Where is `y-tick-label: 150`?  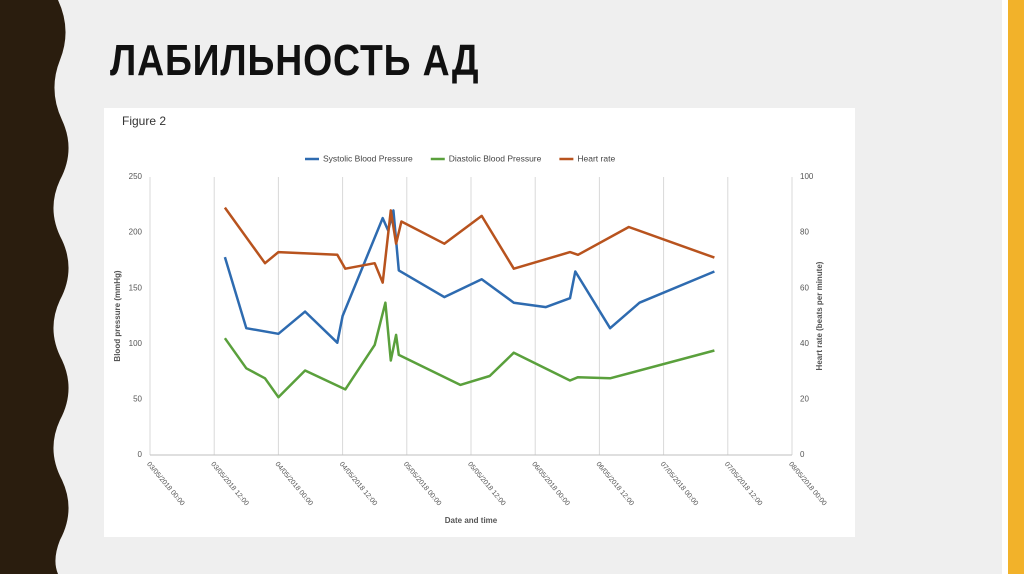 y-tick-label: 150 is located at coordinates (136, 287).